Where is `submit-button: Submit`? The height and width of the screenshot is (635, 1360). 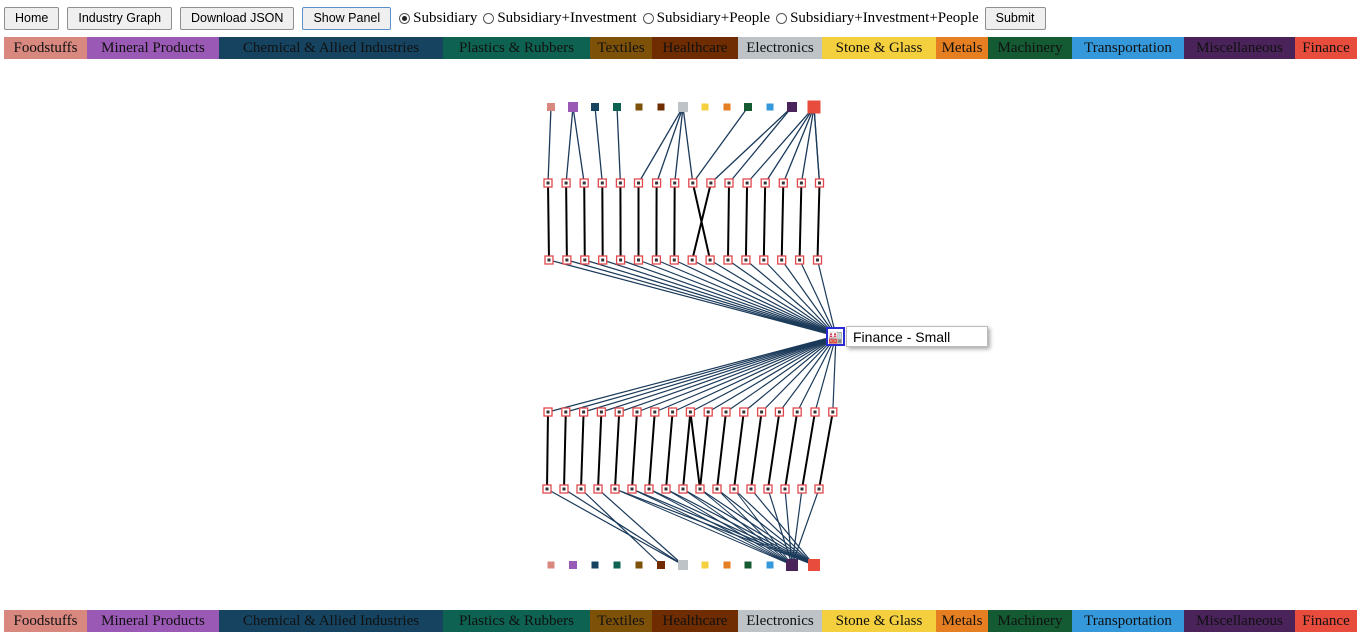
submit-button: Submit is located at coordinates (1015, 18).